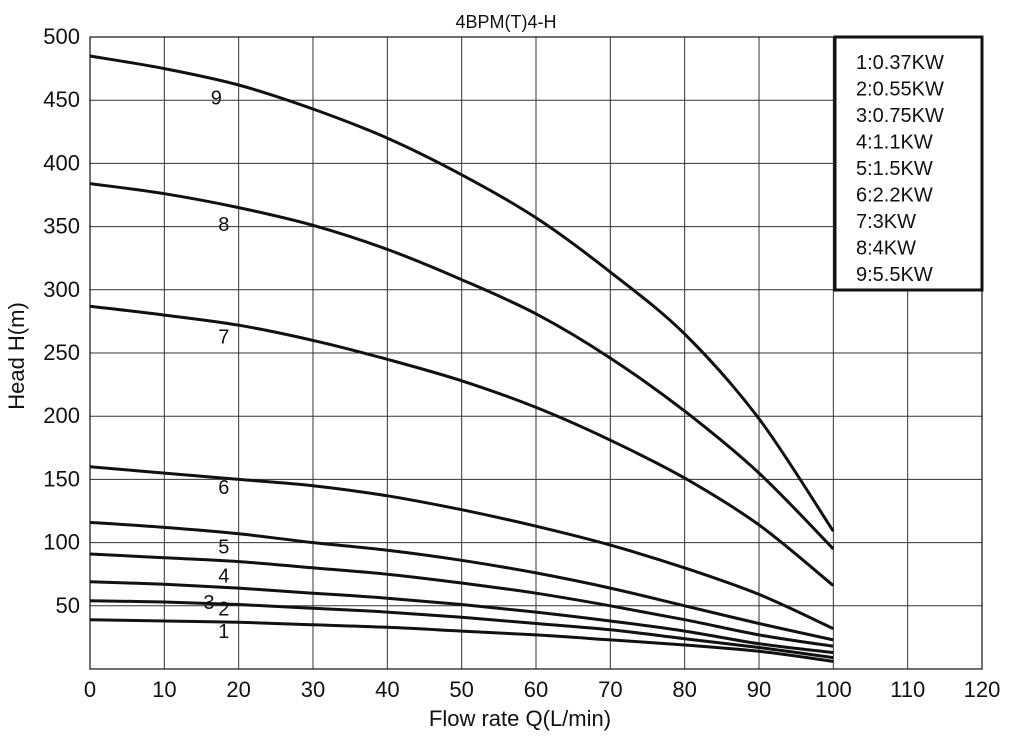 This screenshot has height=737, width=1010. I want to click on y-tick-label: 400, so click(61, 162).